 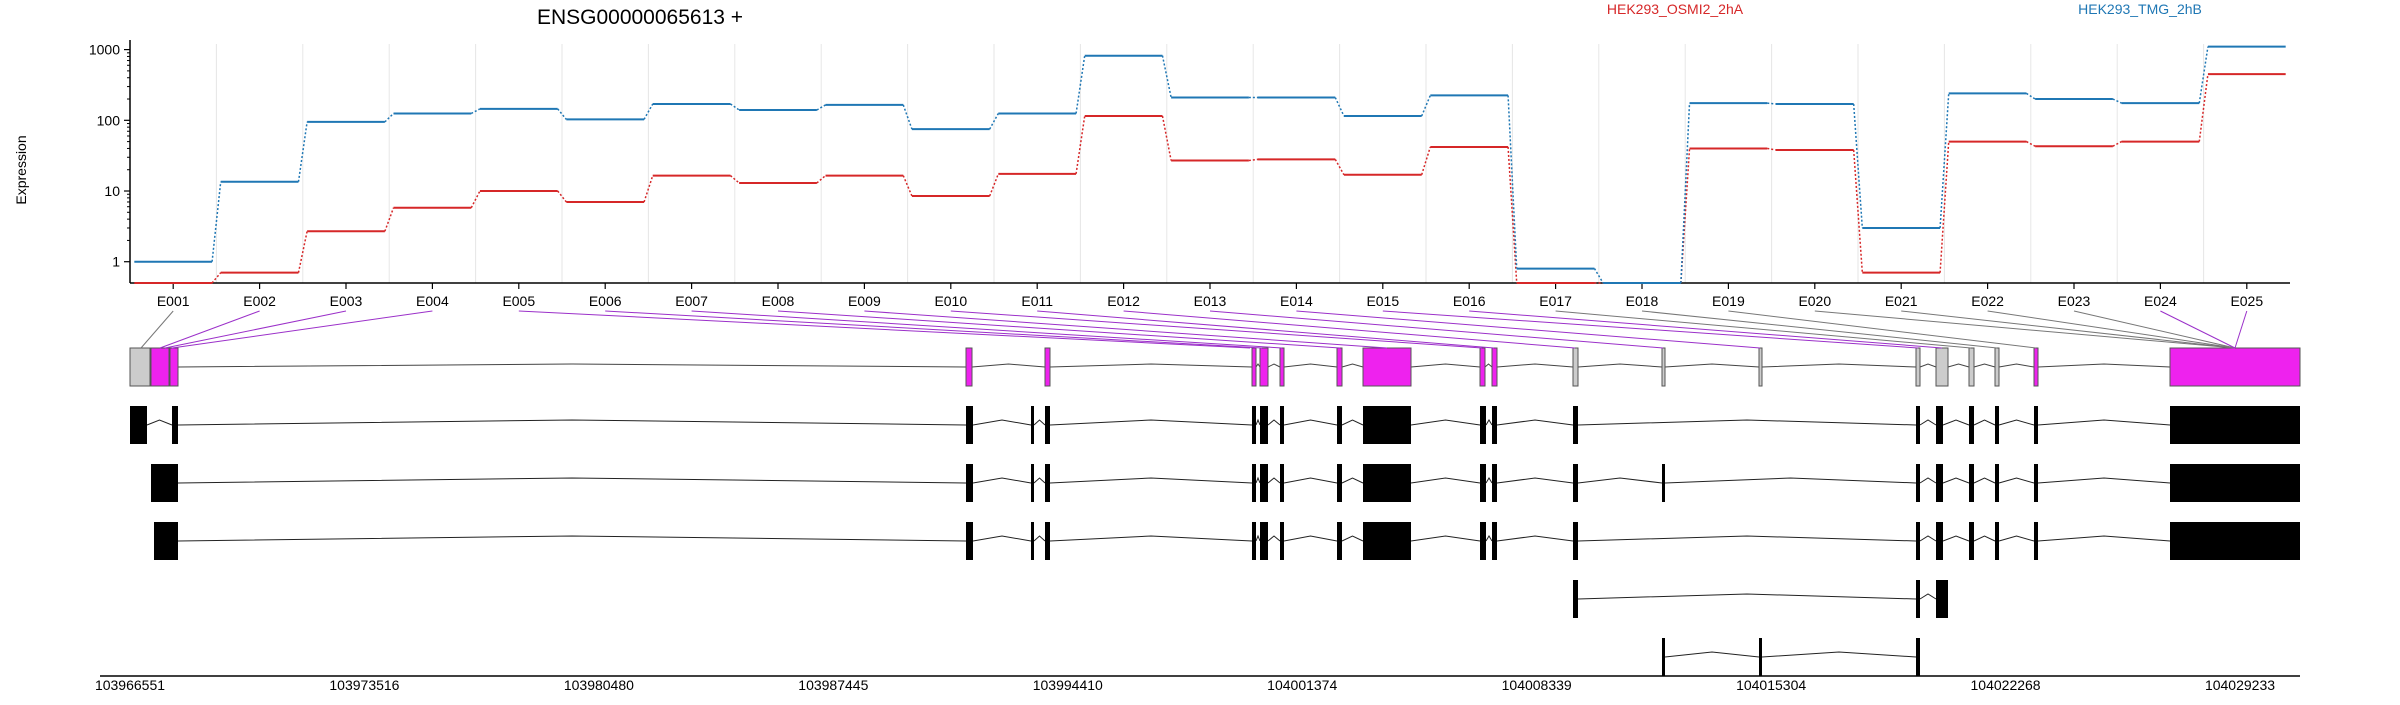 What do you see at coordinates (1215, 367) in the screenshot?
I see `composite-exon-track` at bounding box center [1215, 367].